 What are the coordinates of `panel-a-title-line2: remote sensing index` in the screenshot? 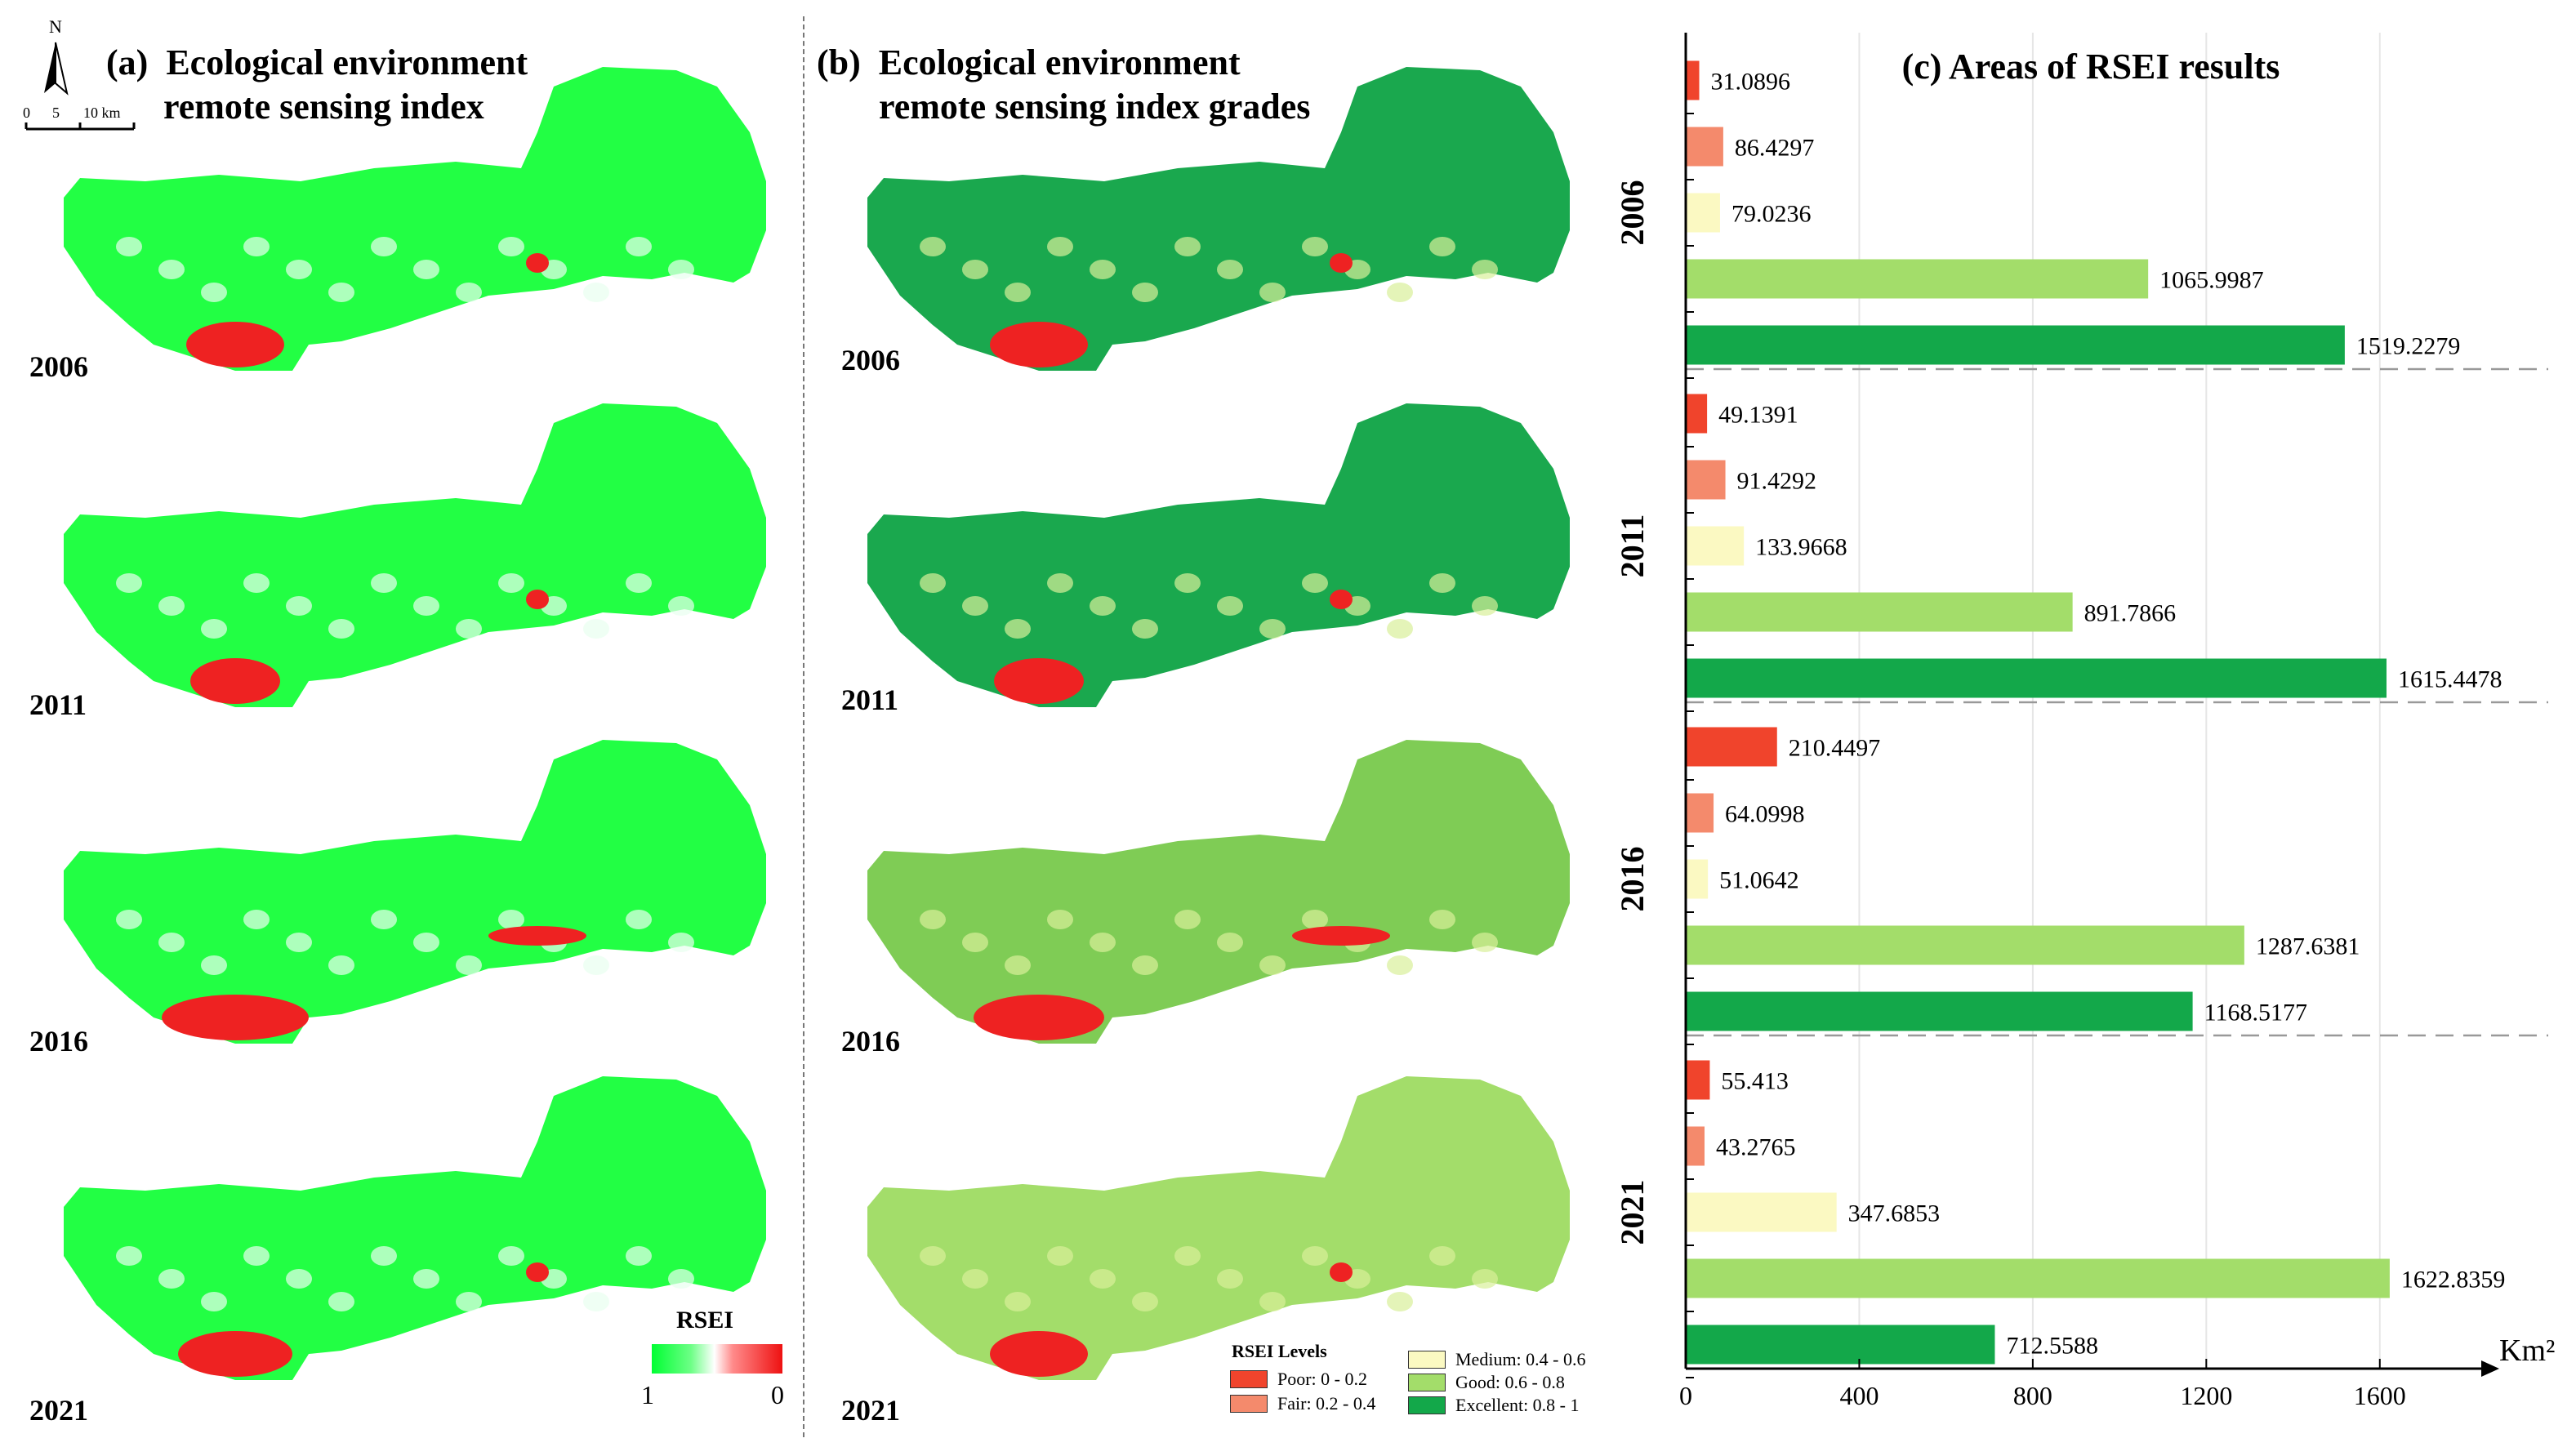 It's located at (323, 107).